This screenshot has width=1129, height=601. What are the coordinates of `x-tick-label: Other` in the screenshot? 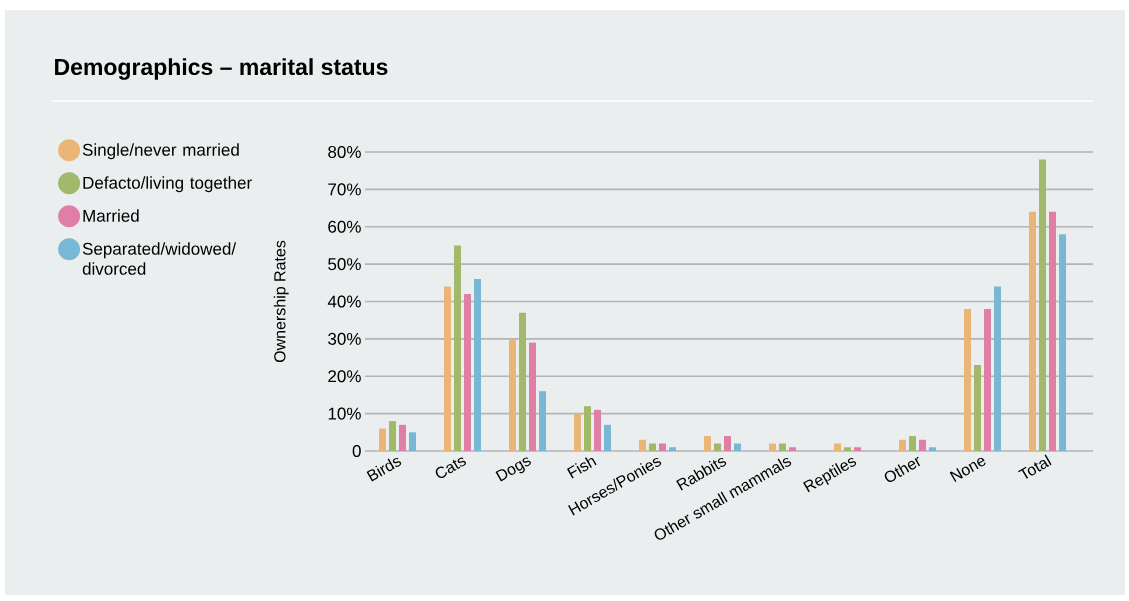 It's located at (902, 469).